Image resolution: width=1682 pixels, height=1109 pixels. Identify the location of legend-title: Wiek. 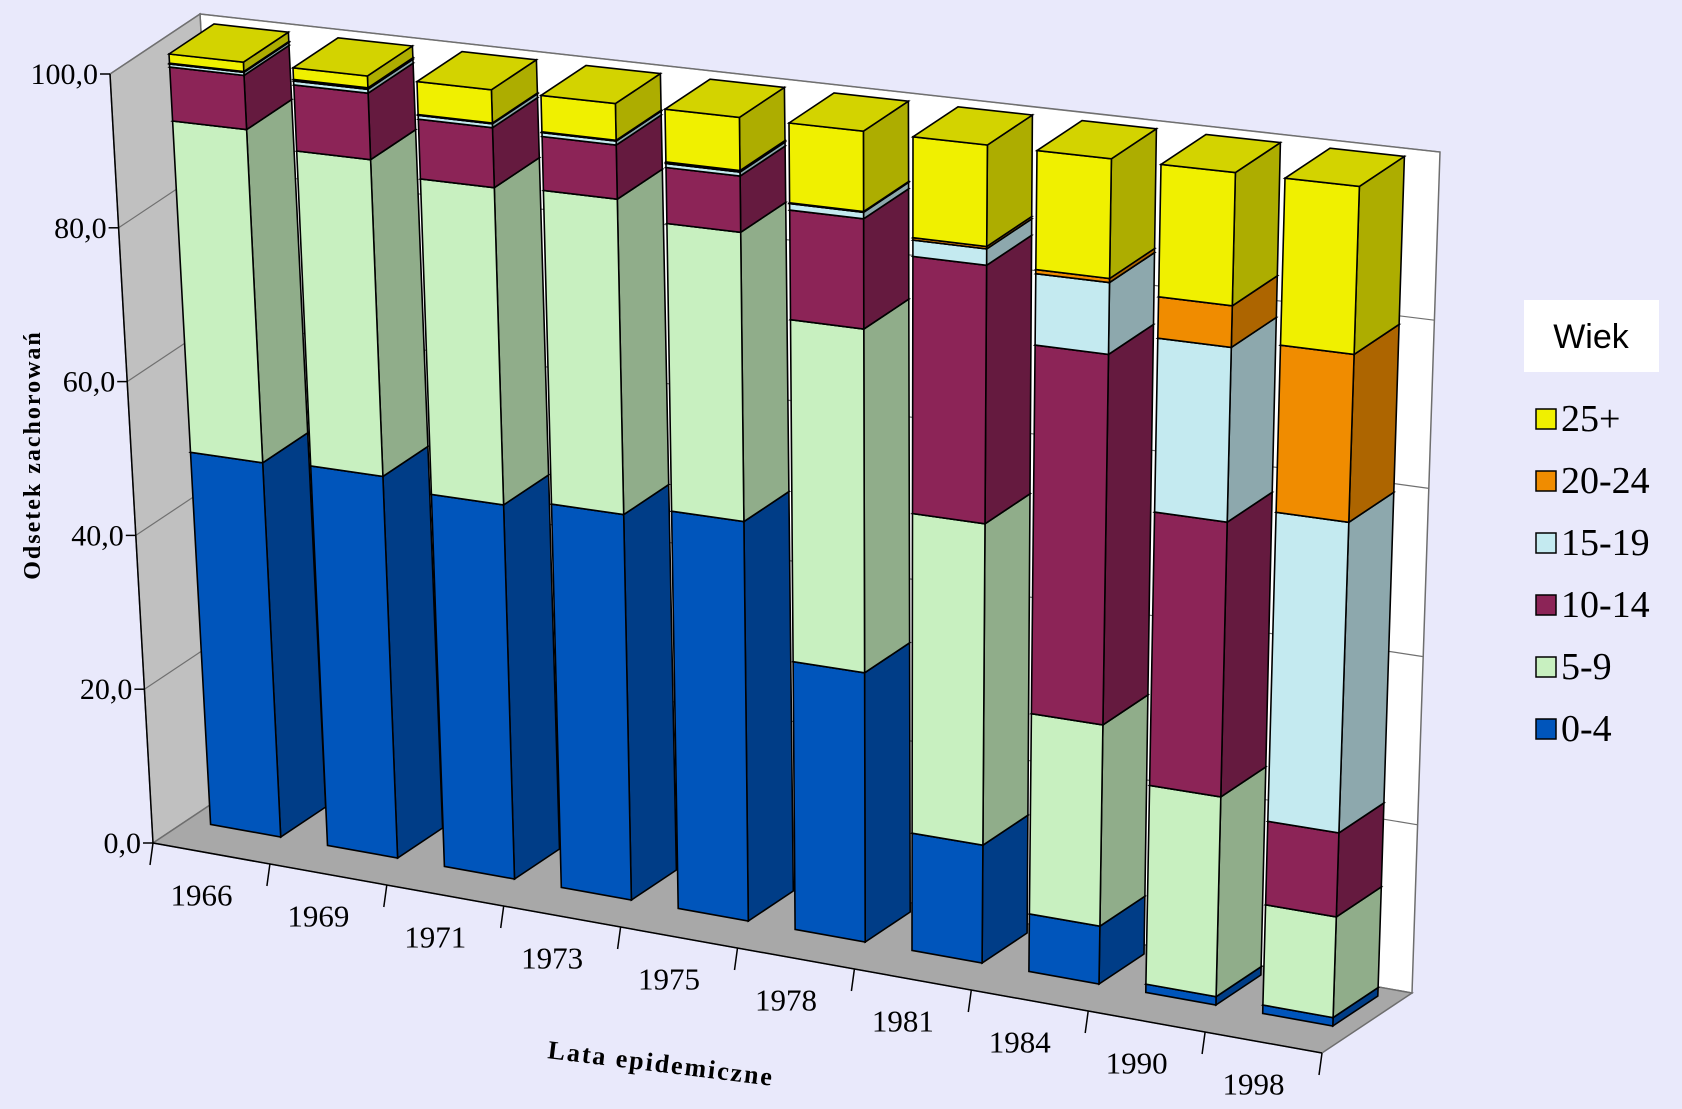
(1591, 337).